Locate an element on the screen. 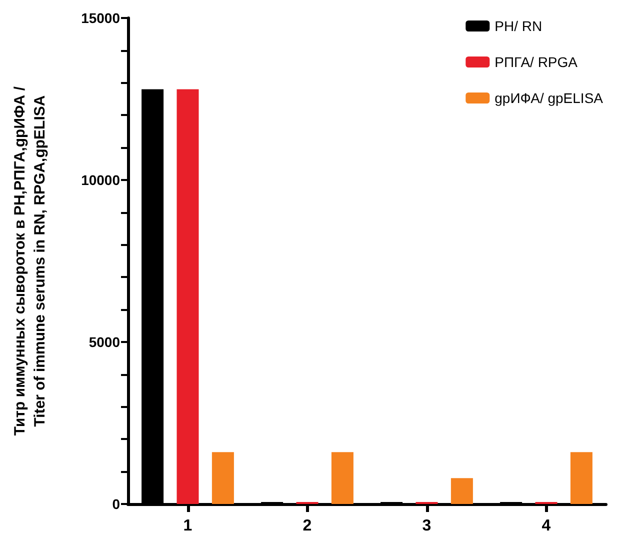 This screenshot has height=544, width=620. y-tick-label: 0 is located at coordinates (116, 504).